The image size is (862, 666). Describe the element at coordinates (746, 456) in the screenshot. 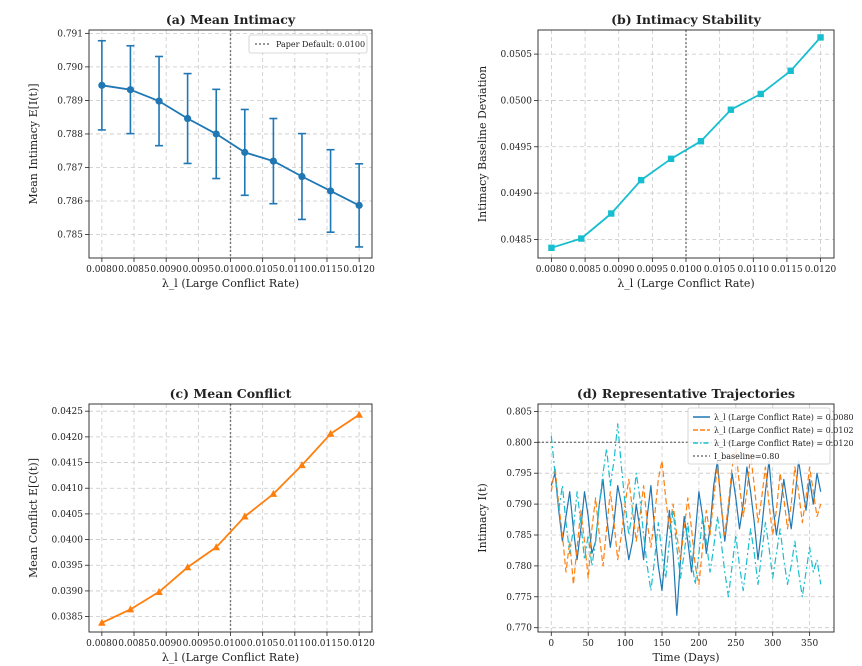

I see `legend-label: I_baseline=0.80` at that location.